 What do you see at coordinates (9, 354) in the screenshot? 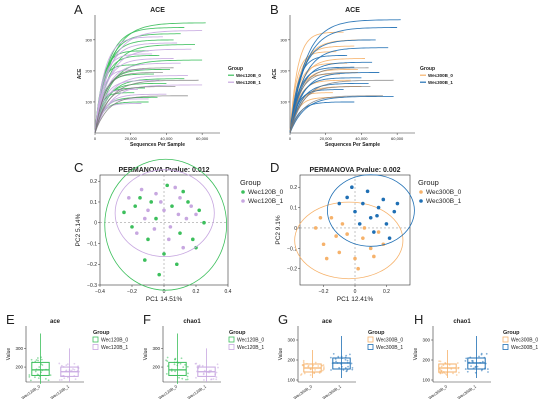
I see `y-axis-label: Value` at bounding box center [9, 354].